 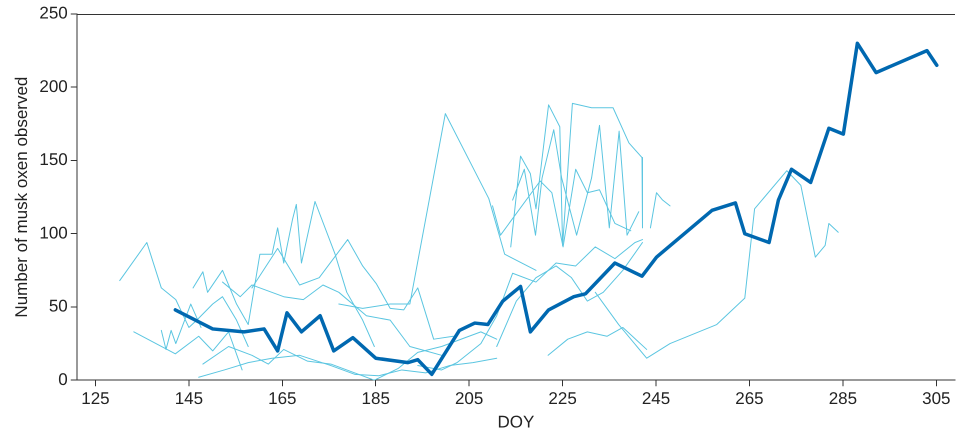 I want to click on x-tick-label: 125, so click(x=95, y=398).